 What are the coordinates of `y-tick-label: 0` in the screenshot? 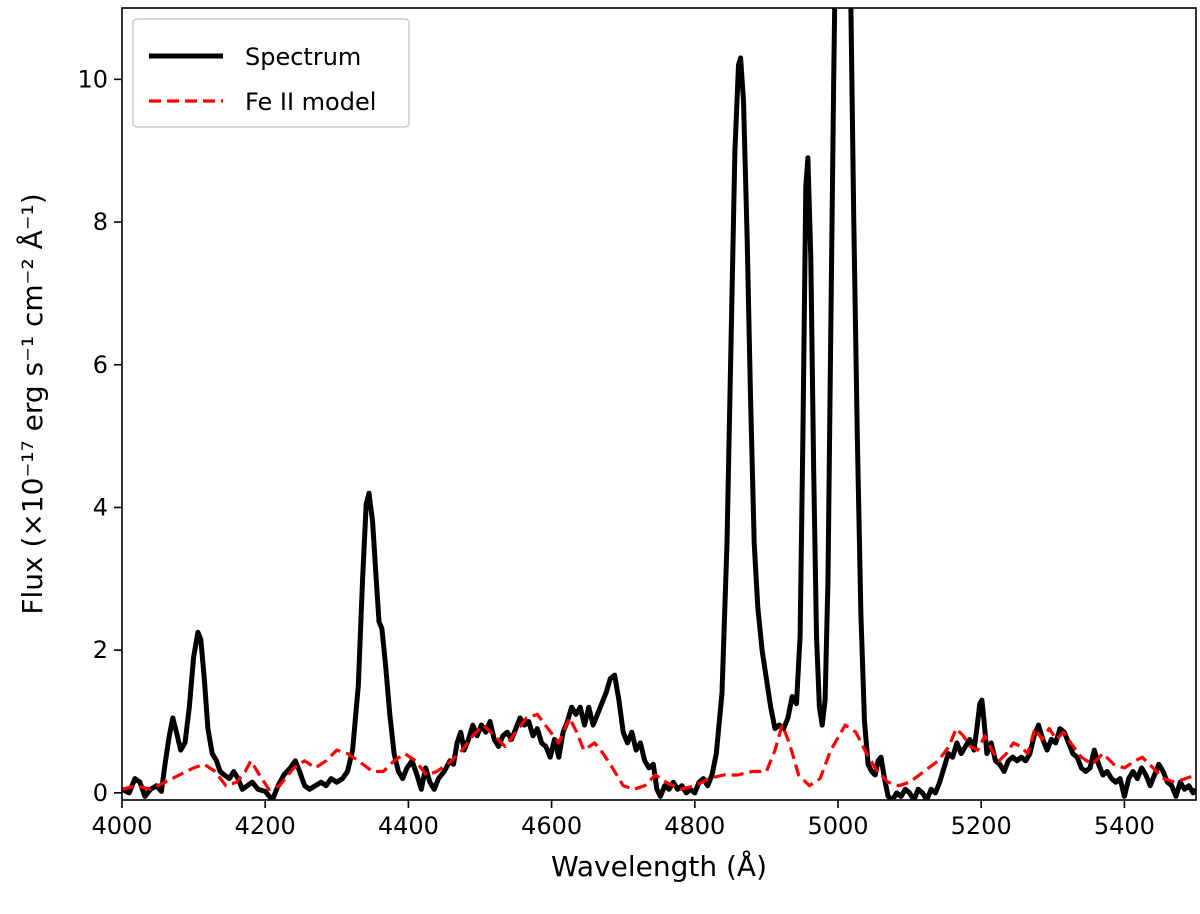 It's located at (100, 793).